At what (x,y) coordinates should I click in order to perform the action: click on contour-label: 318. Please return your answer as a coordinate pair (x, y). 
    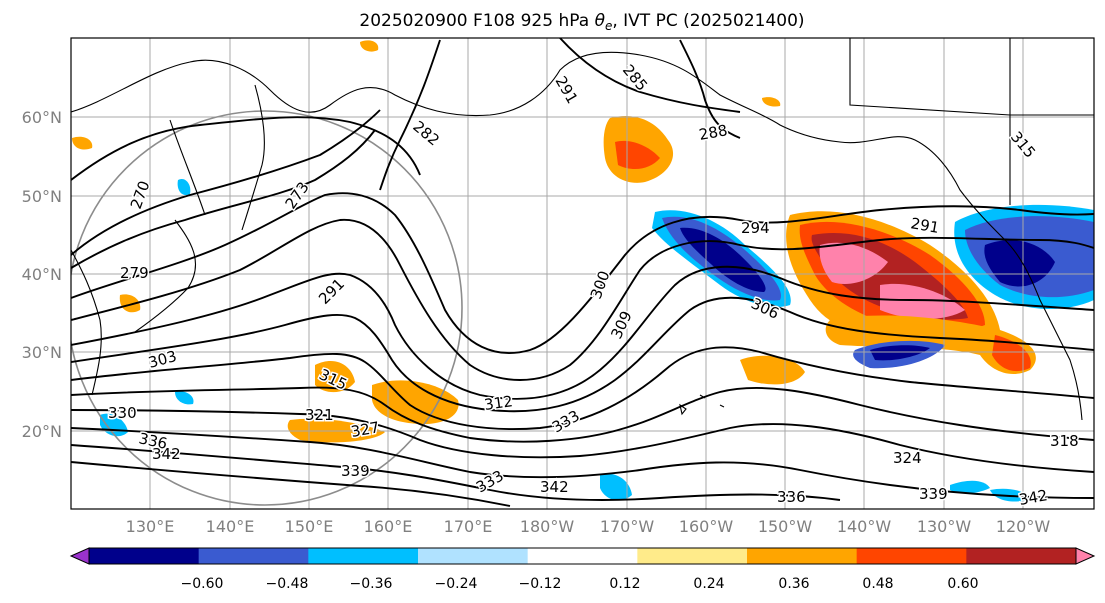
    Looking at the image, I should click on (1064, 441).